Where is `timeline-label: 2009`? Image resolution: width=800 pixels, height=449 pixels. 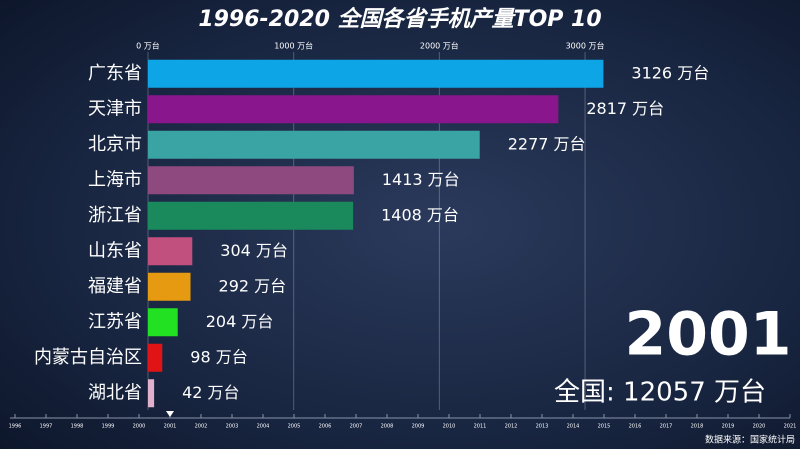 timeline-label: 2009 is located at coordinates (418, 427).